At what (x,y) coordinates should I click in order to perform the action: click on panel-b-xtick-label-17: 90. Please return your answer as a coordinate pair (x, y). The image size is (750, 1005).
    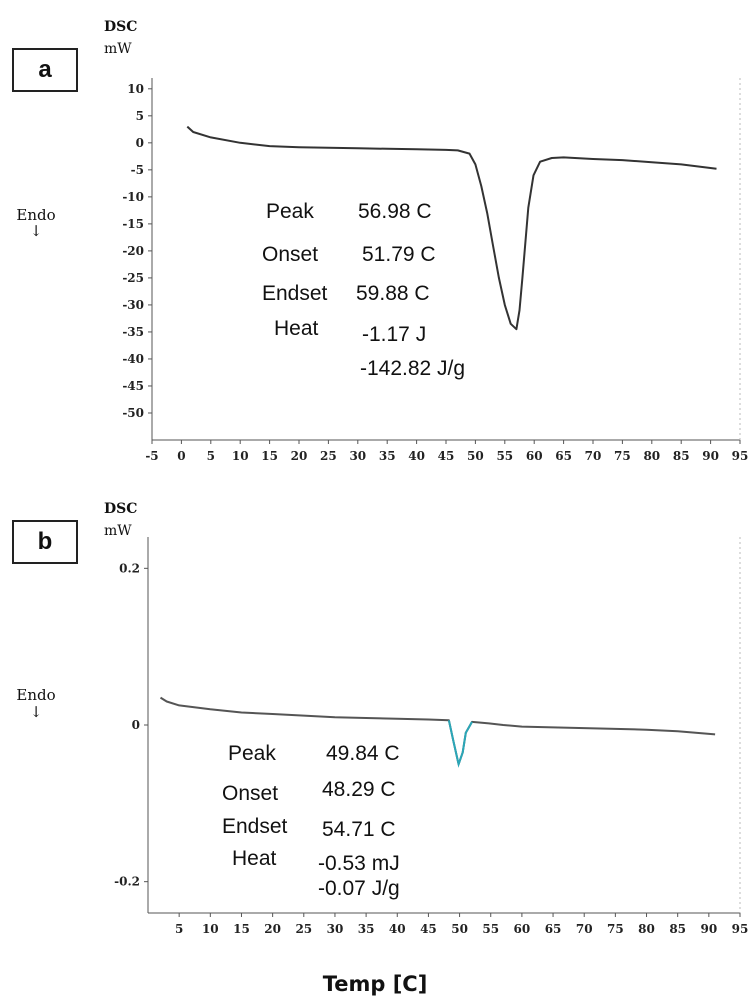
    Looking at the image, I should click on (708, 929).